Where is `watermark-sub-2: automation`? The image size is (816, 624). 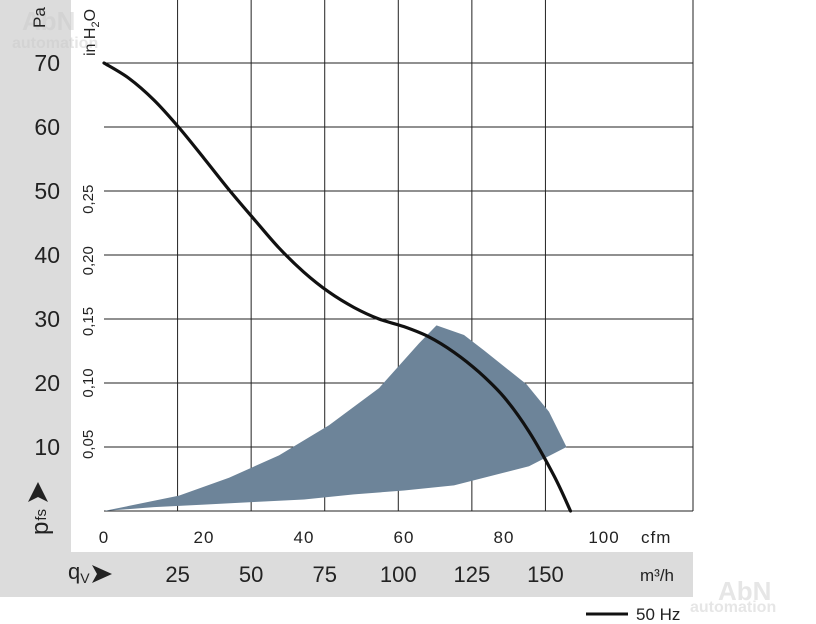 watermark-sub-2: automation is located at coordinates (733, 607).